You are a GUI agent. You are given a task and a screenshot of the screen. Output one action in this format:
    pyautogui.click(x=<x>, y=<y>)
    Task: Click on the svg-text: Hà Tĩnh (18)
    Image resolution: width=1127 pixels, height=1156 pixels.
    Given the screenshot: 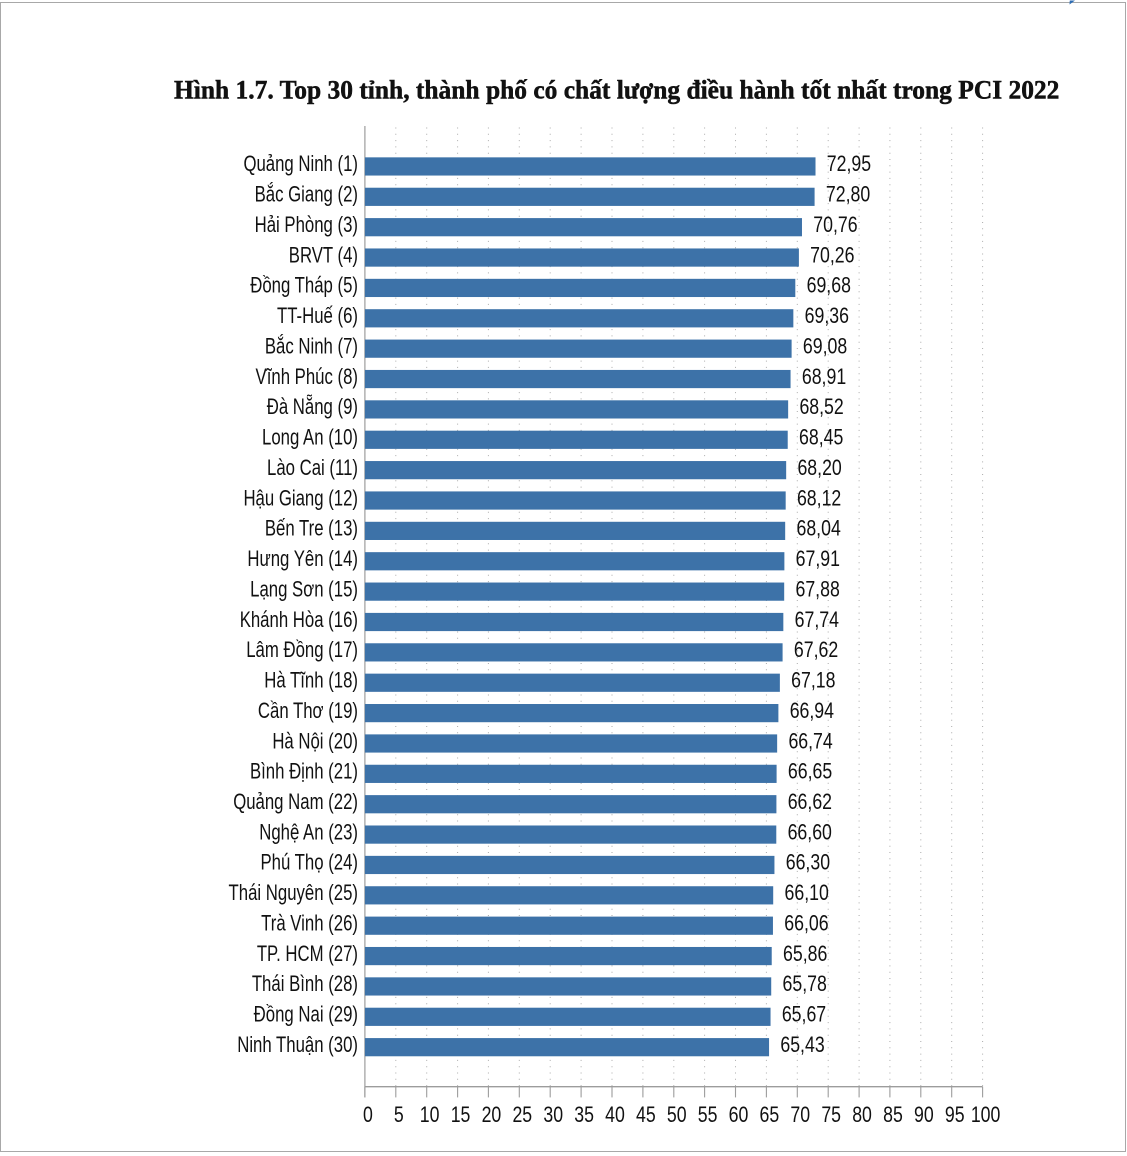 What is the action you would take?
    pyautogui.click(x=311, y=680)
    